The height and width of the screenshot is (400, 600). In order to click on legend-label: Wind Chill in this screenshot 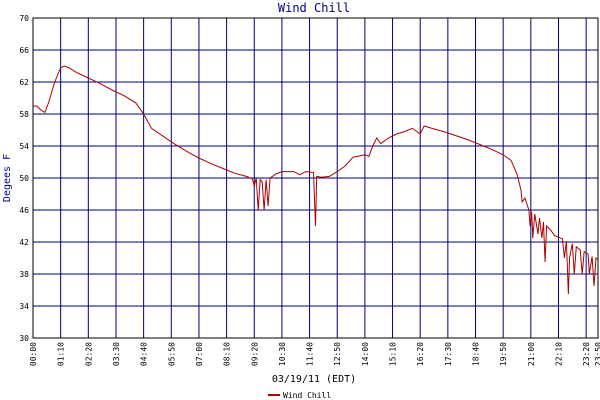, I will do `click(307, 395)`.